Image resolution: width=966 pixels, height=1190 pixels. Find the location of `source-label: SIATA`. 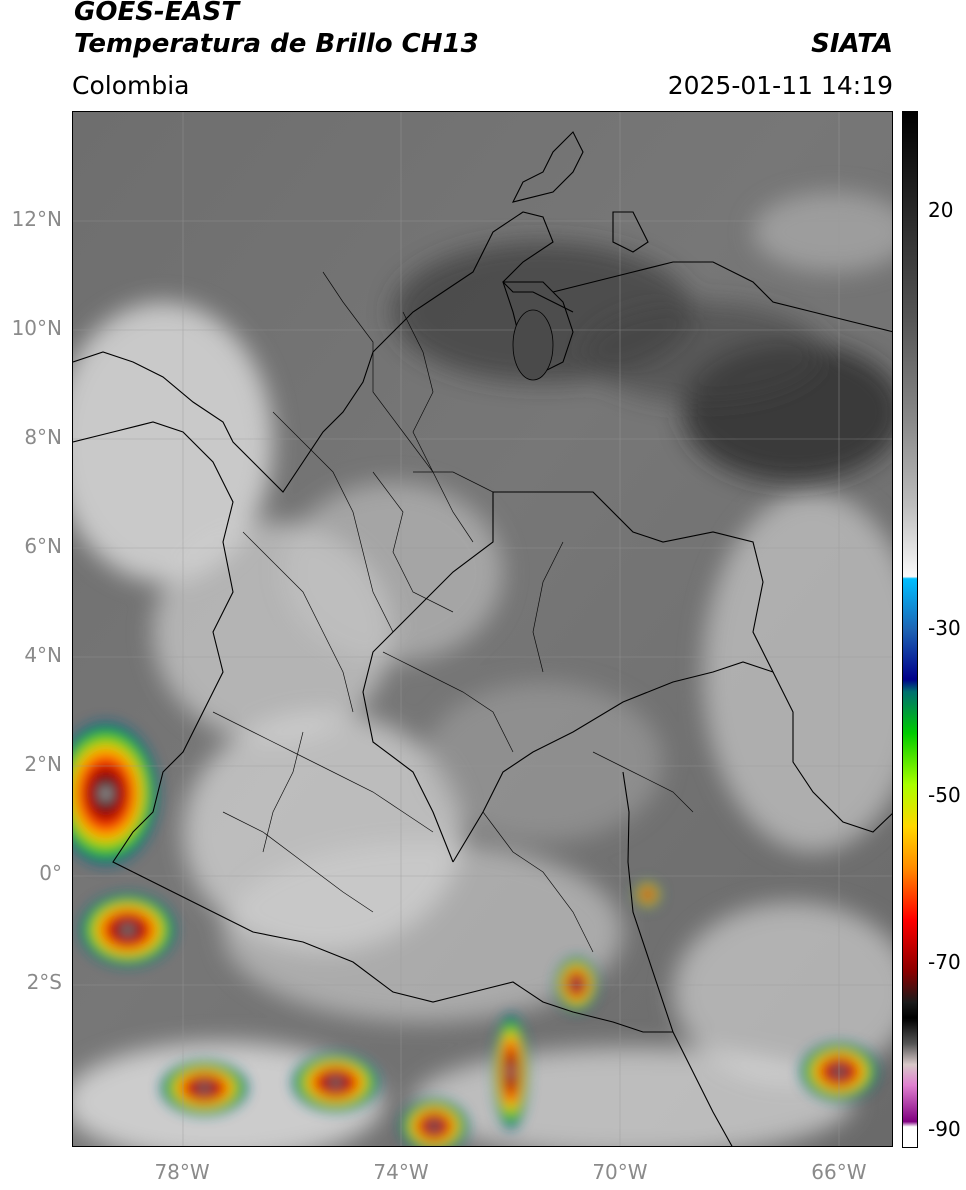

source-label: SIATA is located at coordinates (852, 44).